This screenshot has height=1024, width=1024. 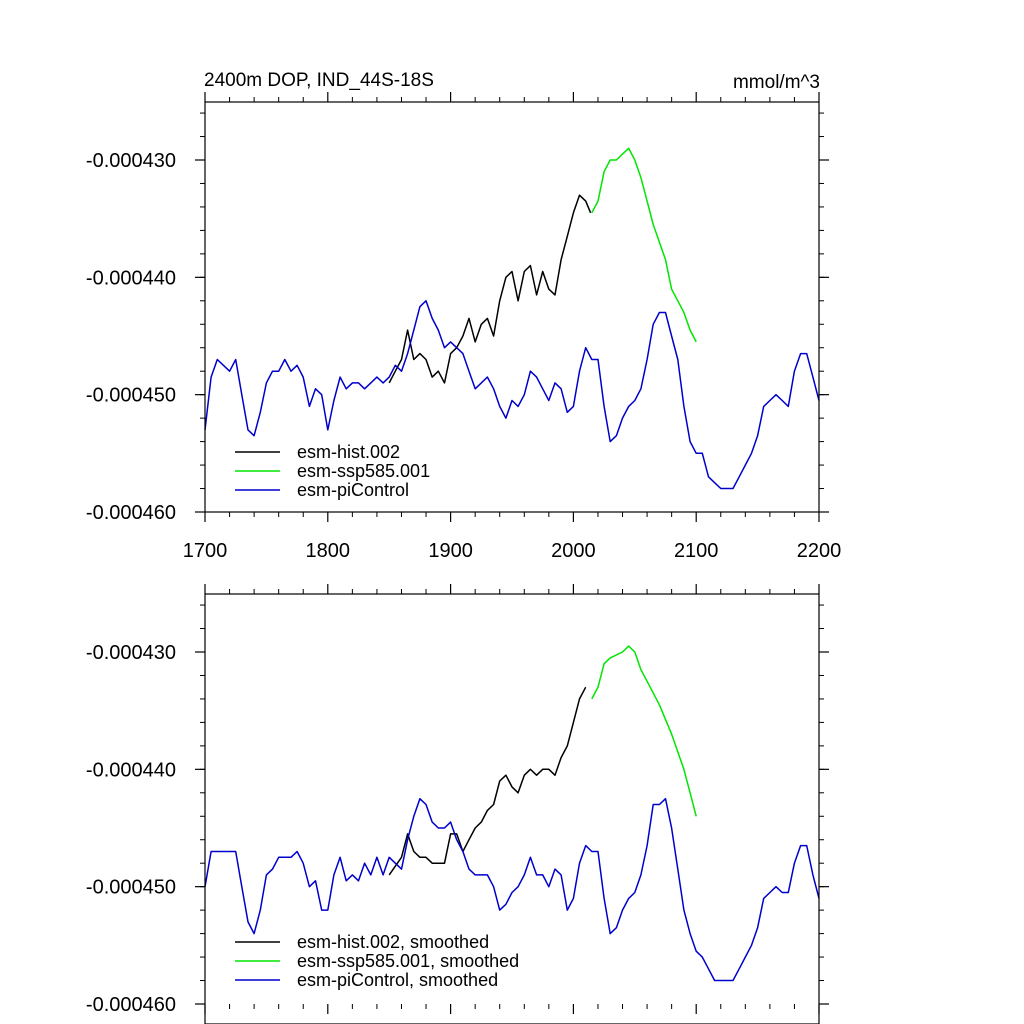 What do you see at coordinates (776, 82) in the screenshot?
I see `units-label: mmol/m^3` at bounding box center [776, 82].